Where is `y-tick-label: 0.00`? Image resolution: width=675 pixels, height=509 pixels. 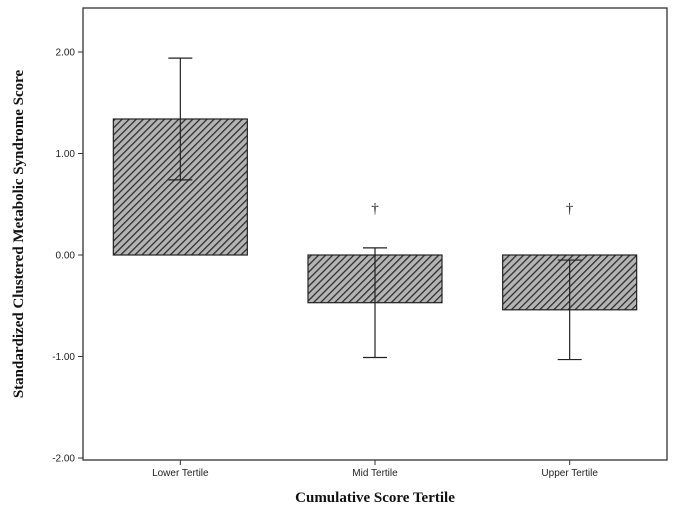
y-tick-label: 0.00 is located at coordinates (66, 256).